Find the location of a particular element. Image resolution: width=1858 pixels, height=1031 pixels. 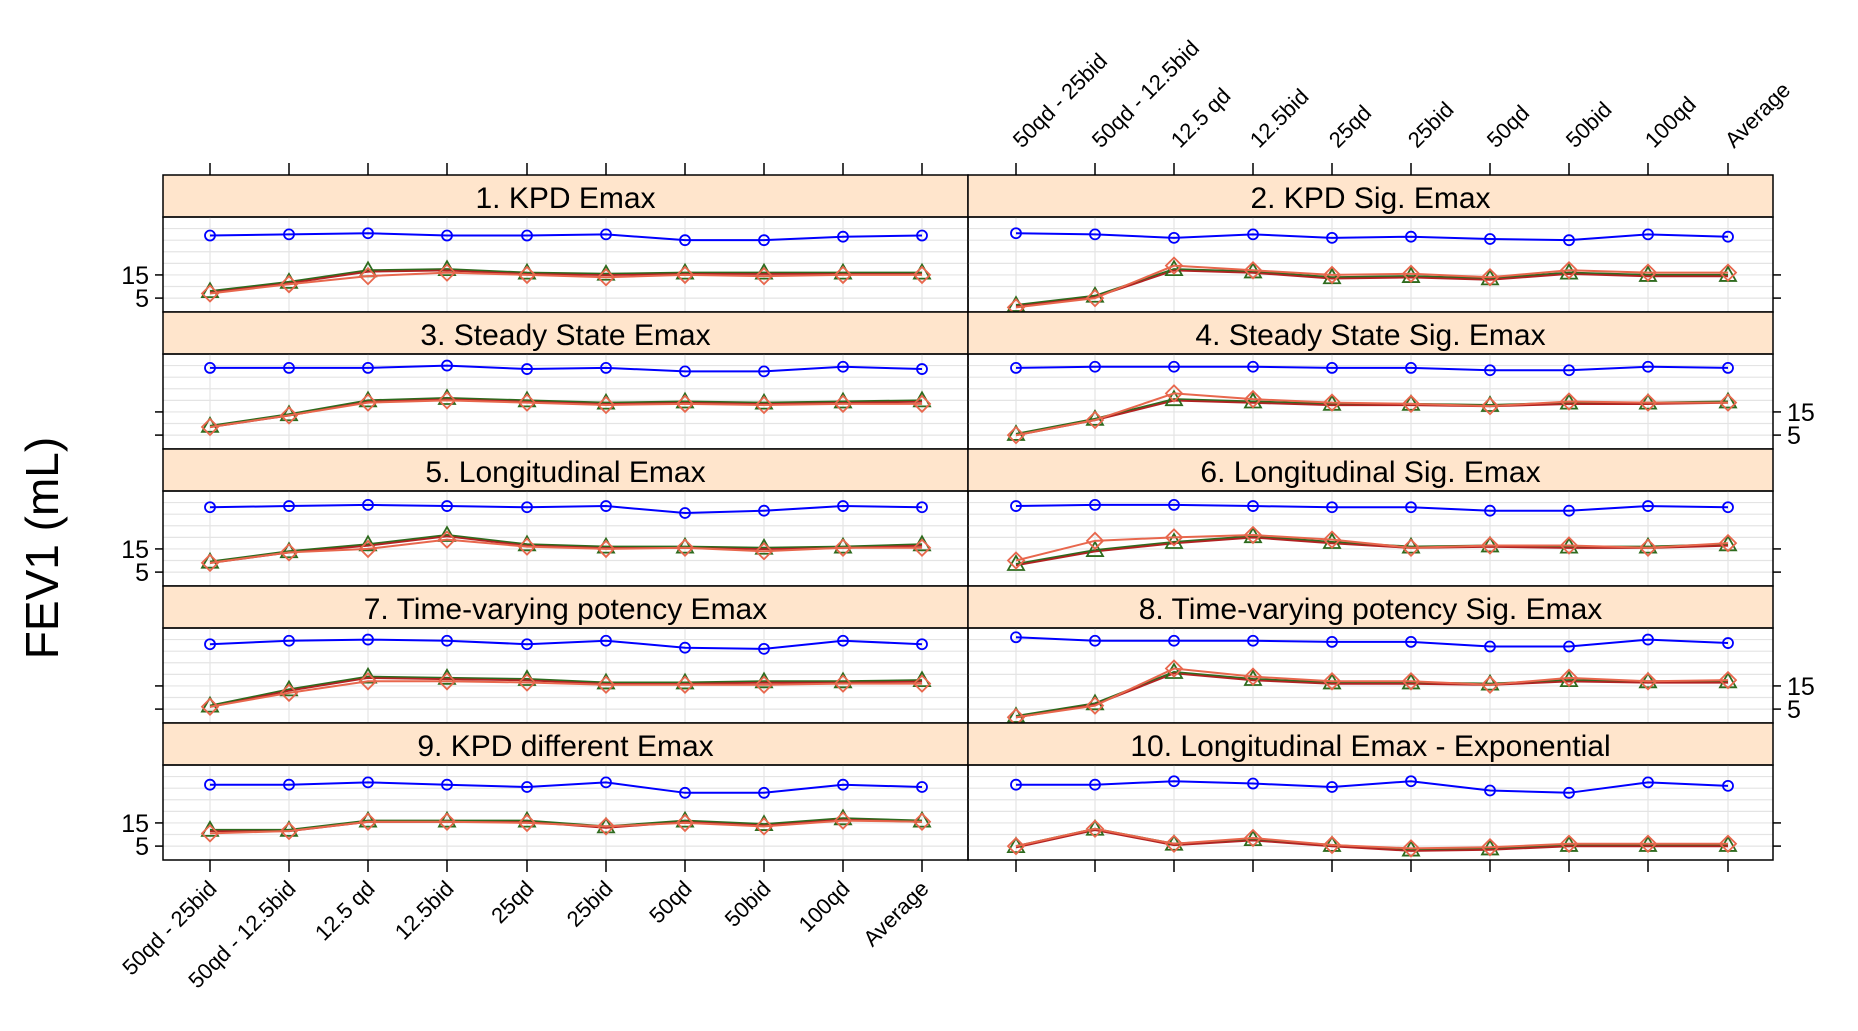

x-tick-label-top: Average is located at coordinates (1757, 114).